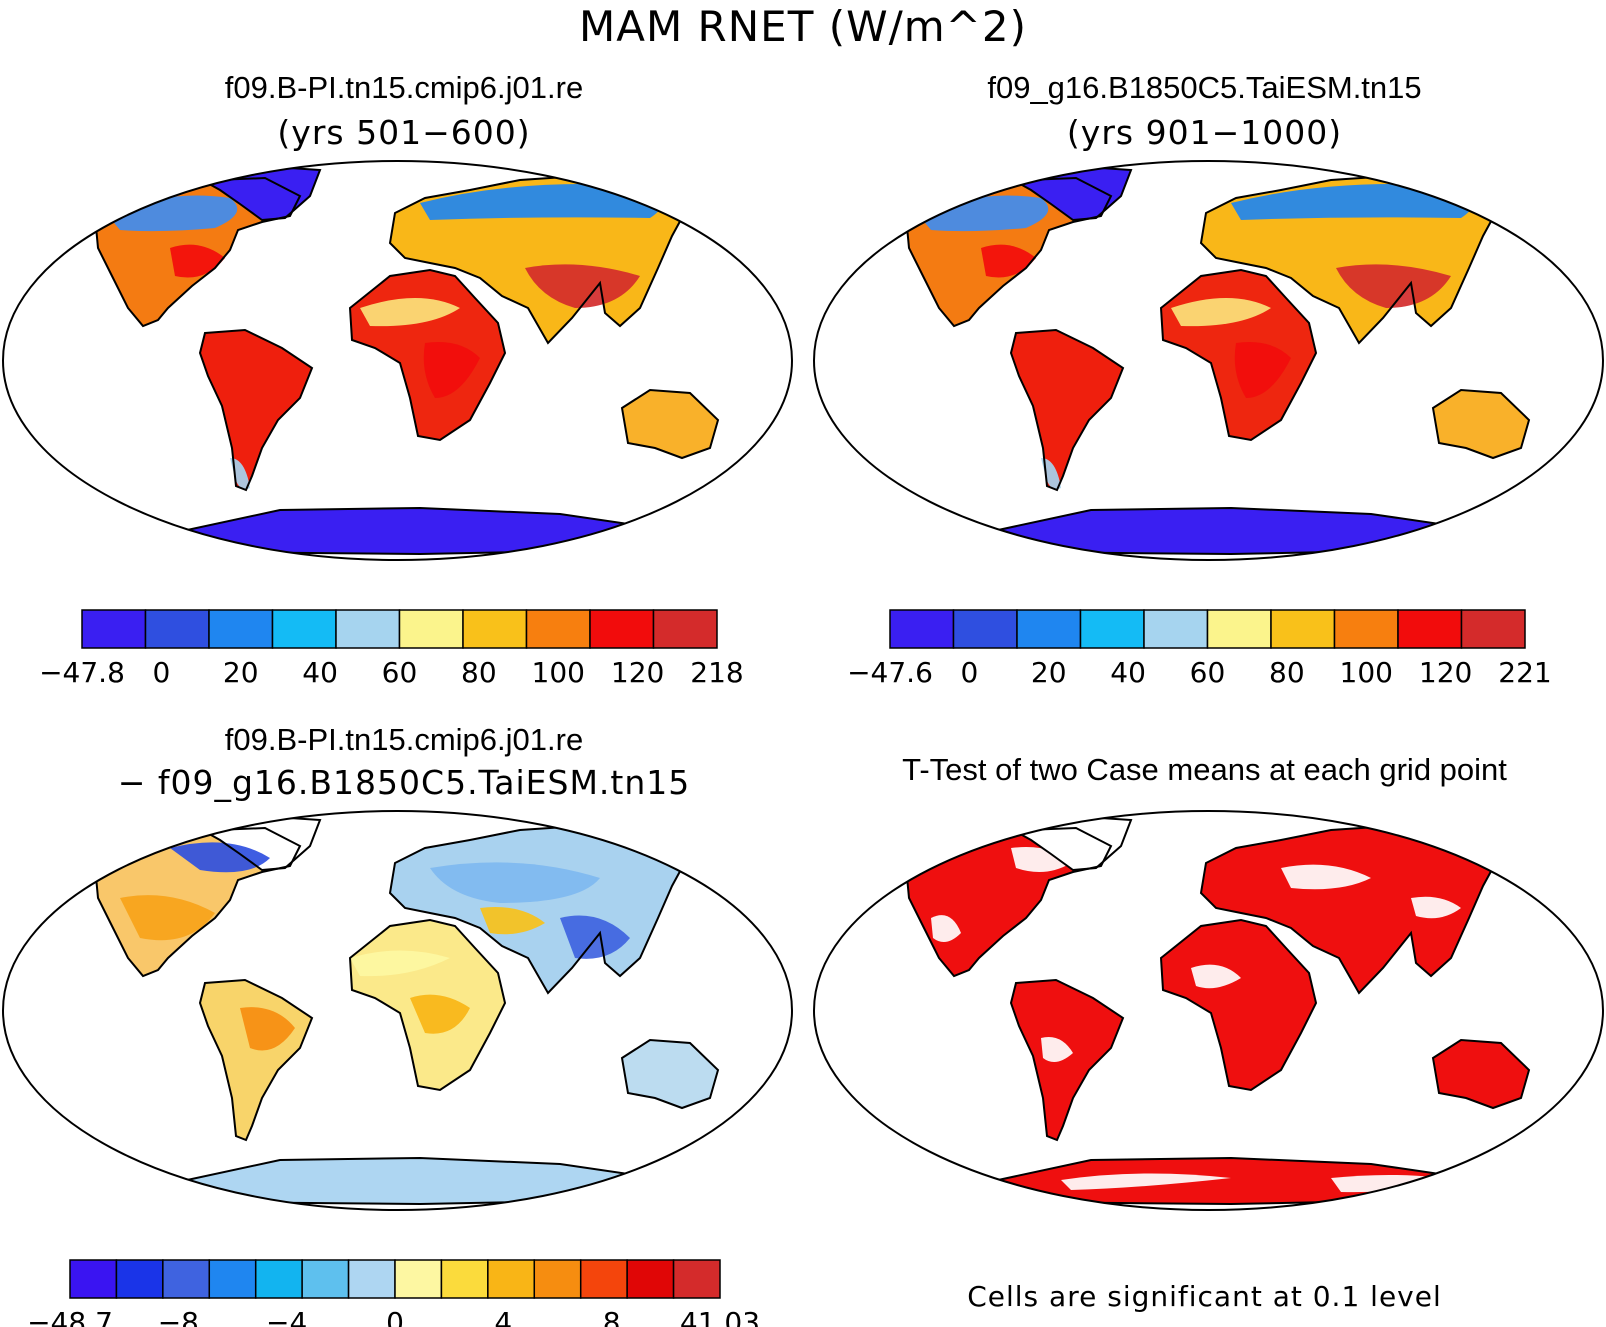  I want to click on colorbar-label: 221, so click(1524, 672).